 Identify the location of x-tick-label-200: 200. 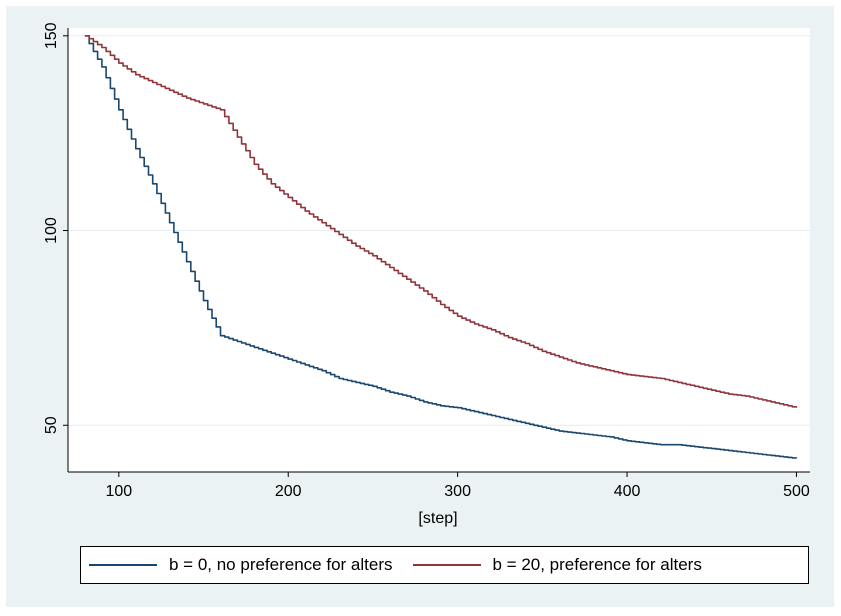
(288, 491).